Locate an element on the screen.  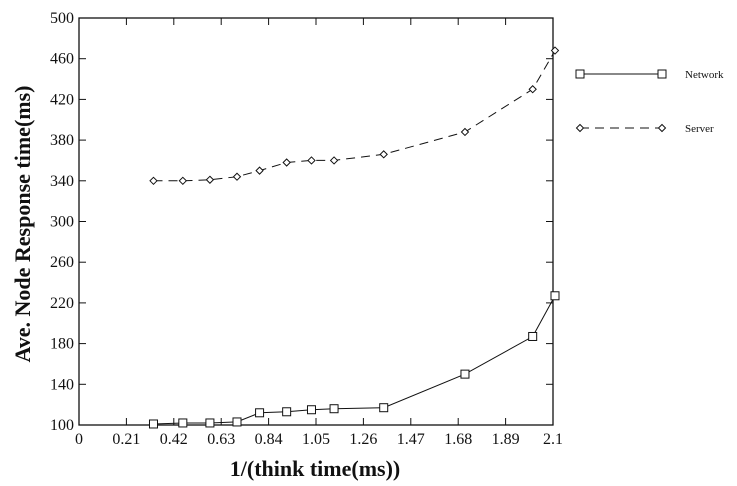
y-axis-title: Ave. Node Response time(ms) is located at coordinates (22, 224).